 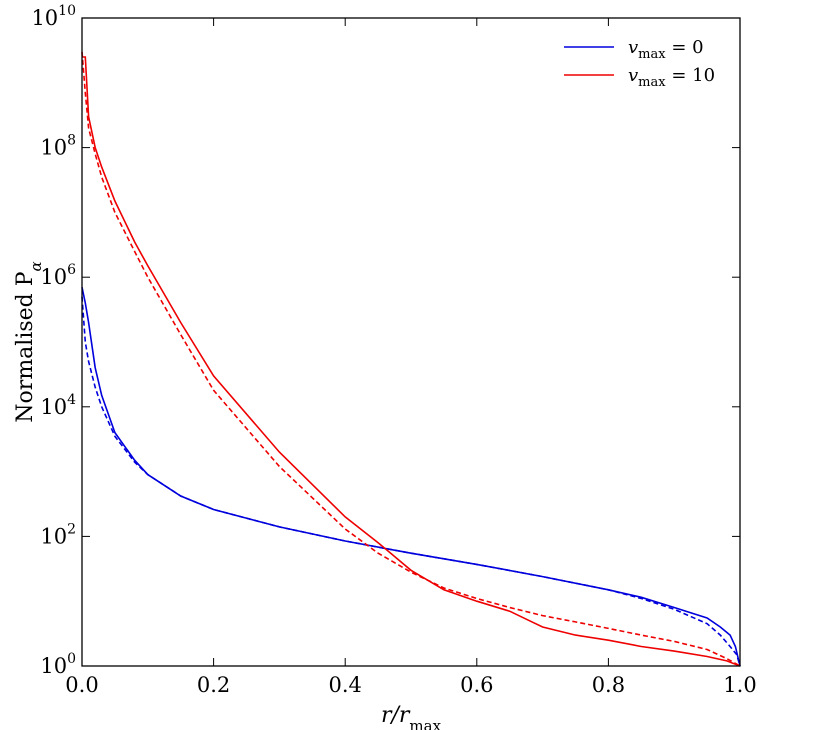 I want to click on y-tick-exponent: 0, so click(x=71, y=659).